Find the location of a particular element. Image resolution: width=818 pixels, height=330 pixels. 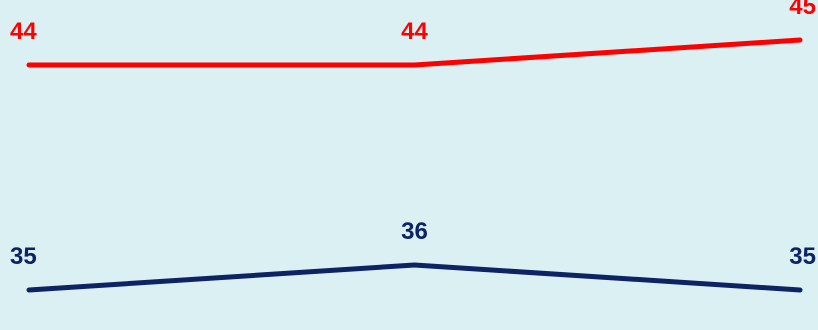

data-label-s1-p3: 45 is located at coordinates (802, 10).